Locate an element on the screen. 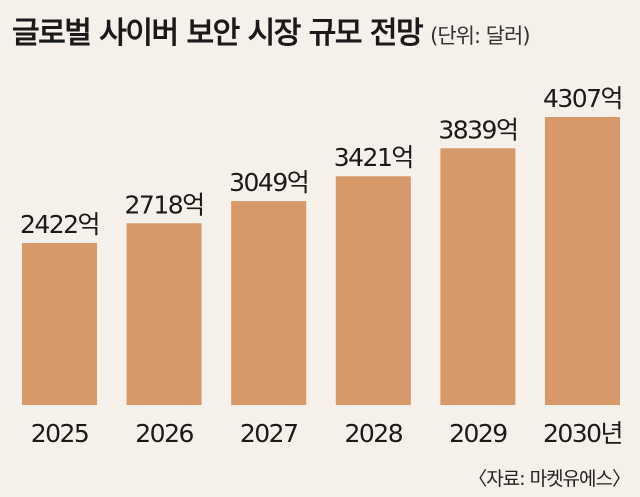  x-tick-label: 2029 is located at coordinates (478, 433).